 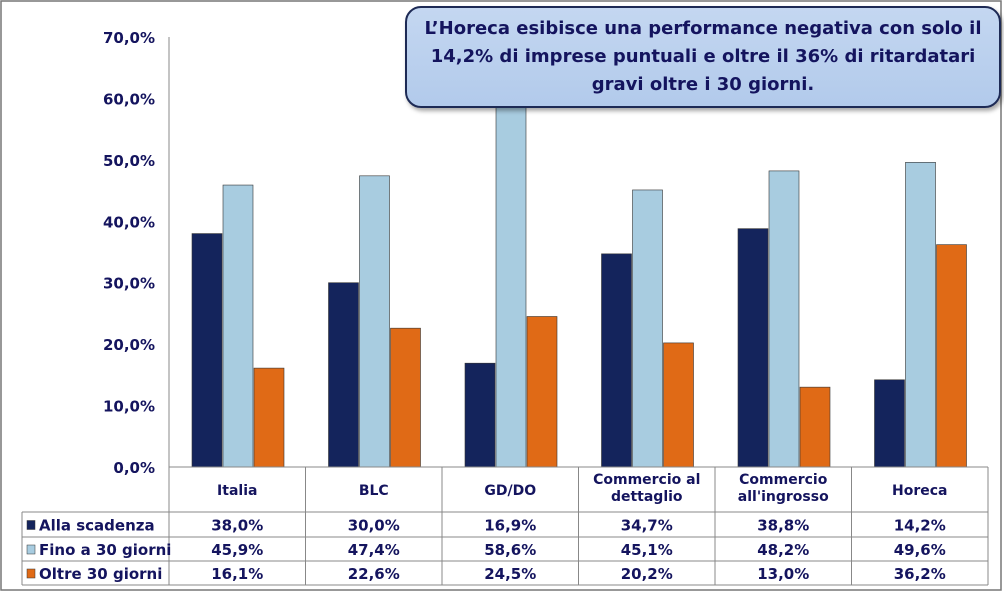 I want to click on category-label: Commercio al, so click(x=646, y=480).